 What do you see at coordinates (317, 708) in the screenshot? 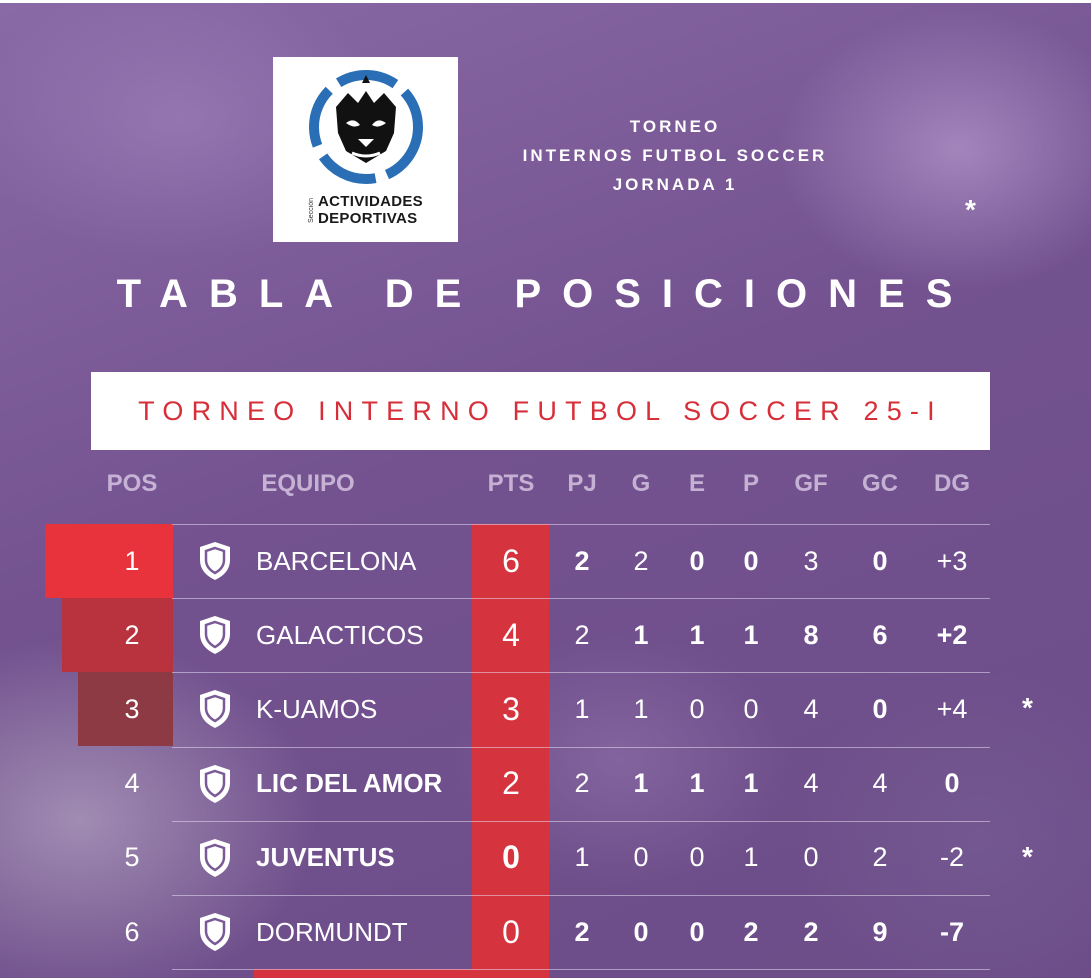
I see `team-name: K-UAMOS` at bounding box center [317, 708].